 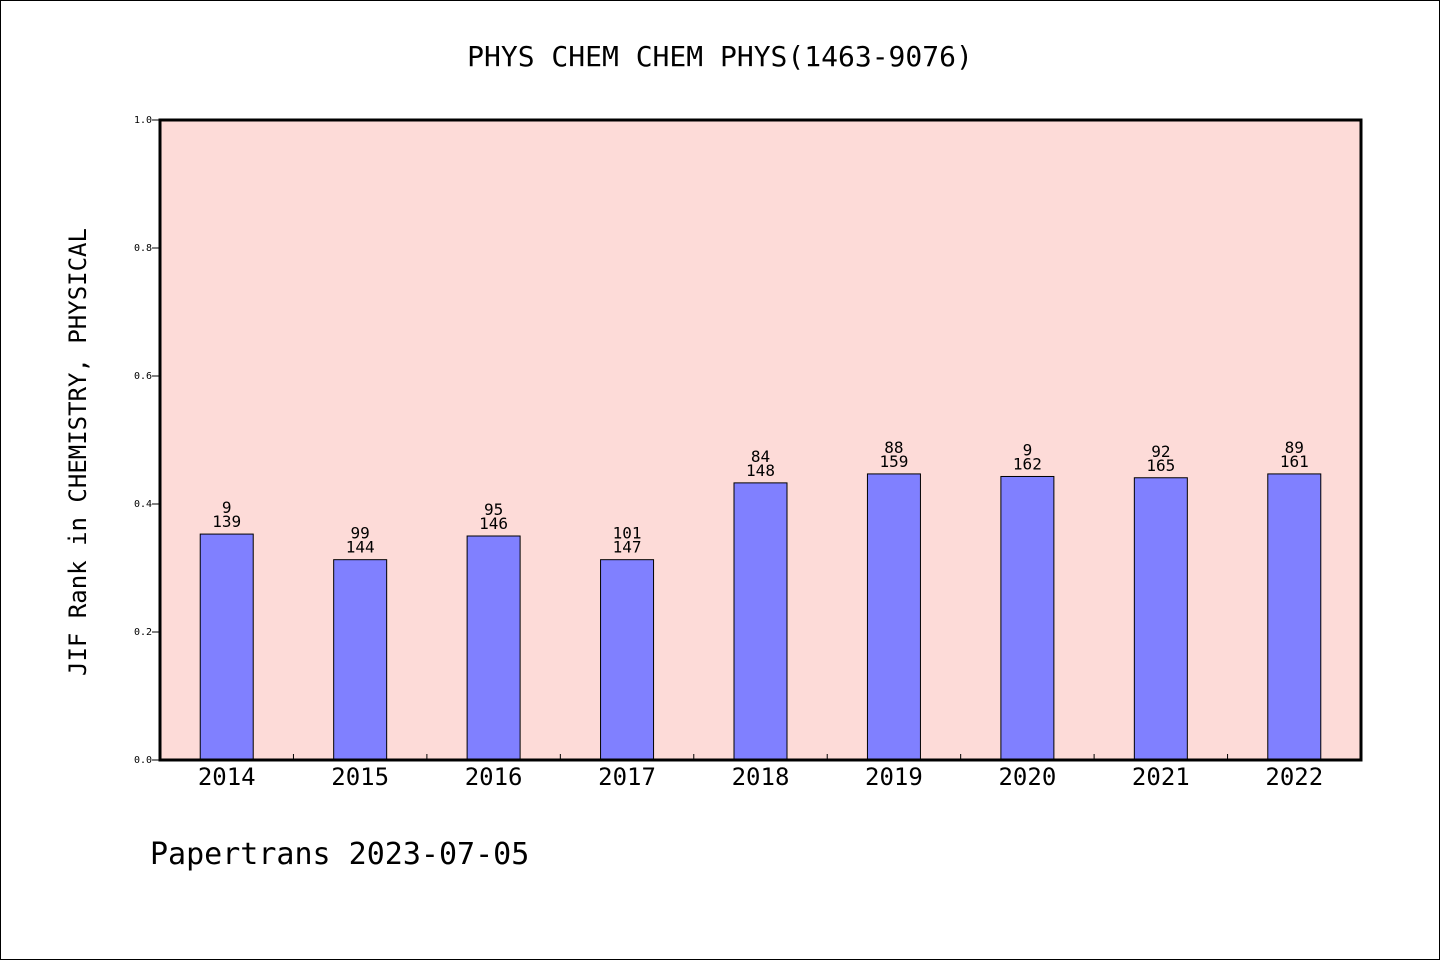 What do you see at coordinates (493, 523) in the screenshot?
I see `bar-total-label: 146` at bounding box center [493, 523].